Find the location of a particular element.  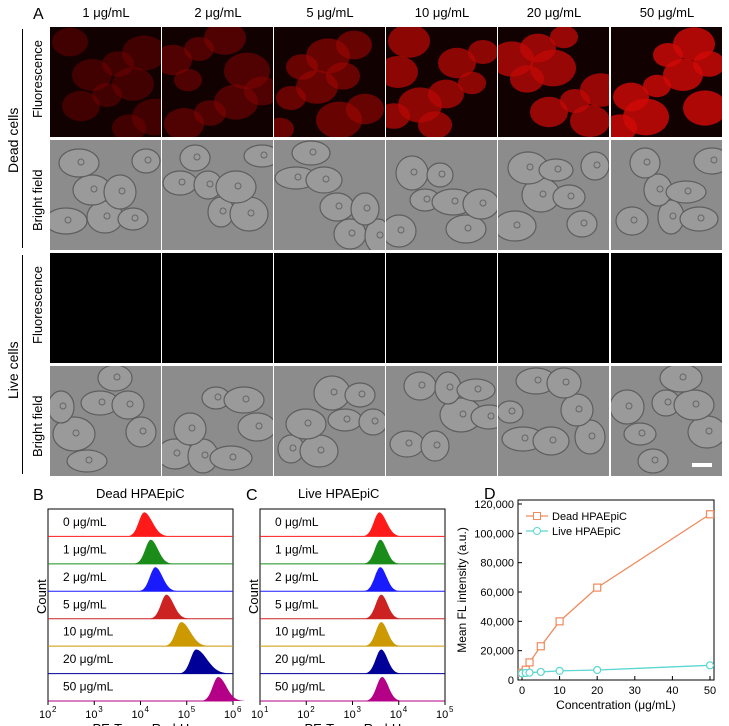

panel-b-title: Dead HPAEpiC is located at coordinates (140, 493).